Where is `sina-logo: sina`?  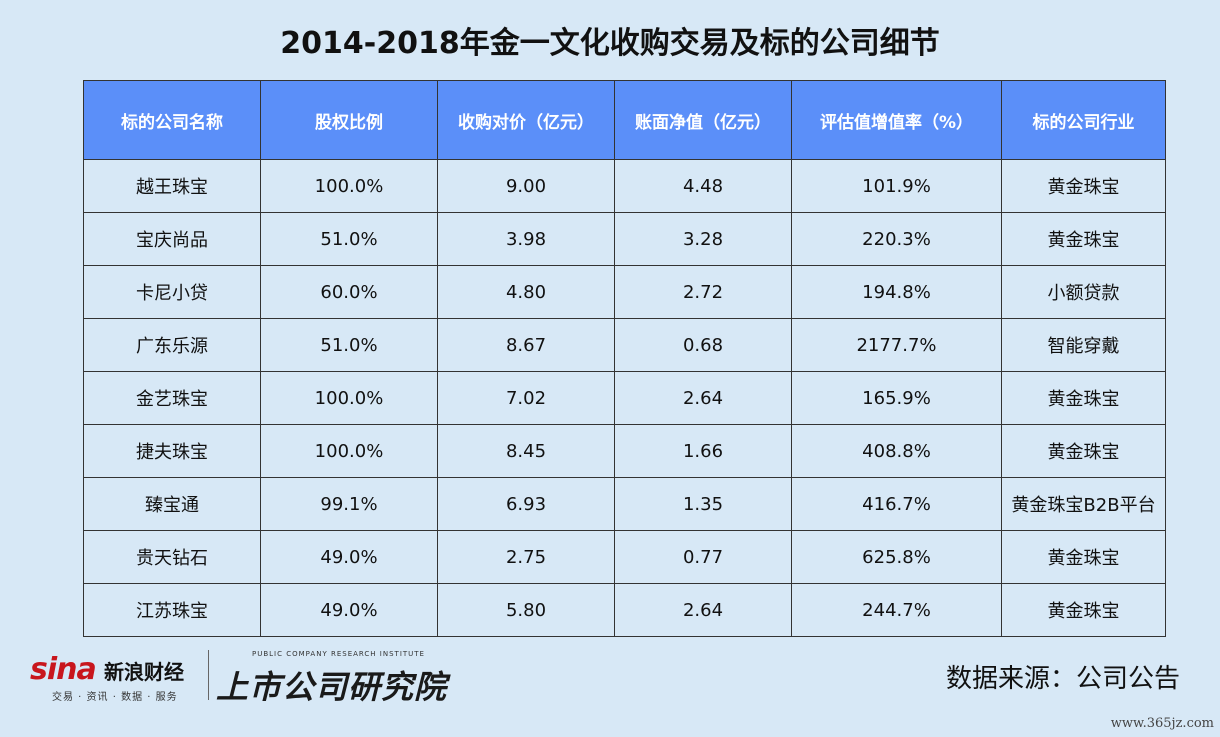
sina-logo: sina is located at coordinates (63, 669).